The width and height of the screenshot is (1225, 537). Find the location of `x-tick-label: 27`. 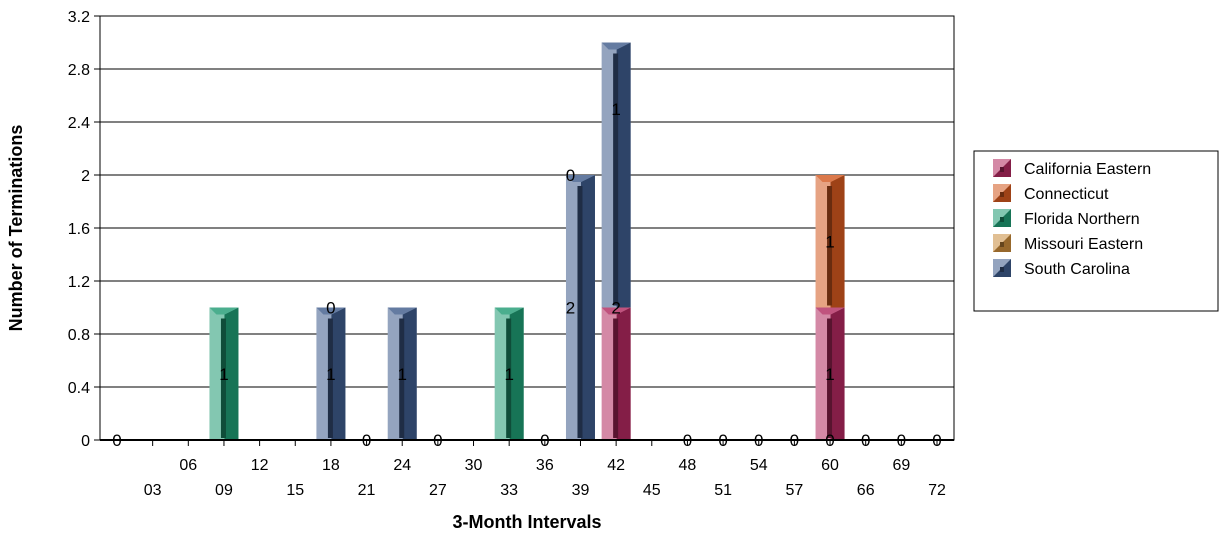

x-tick-label: 27 is located at coordinates (438, 490).